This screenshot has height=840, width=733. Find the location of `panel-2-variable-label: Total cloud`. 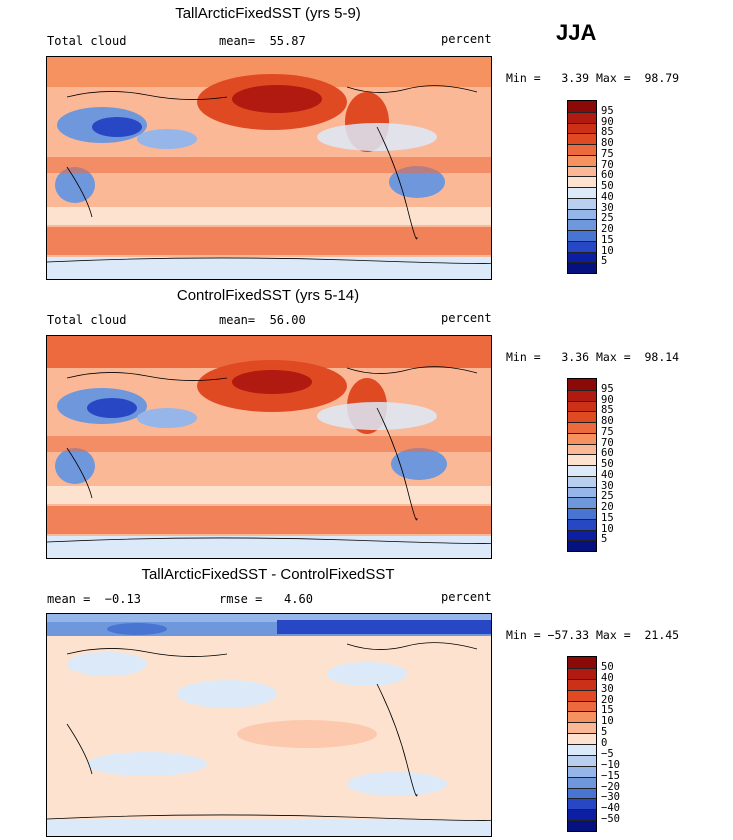

panel-2-variable-label: Total cloud is located at coordinates (87, 320).